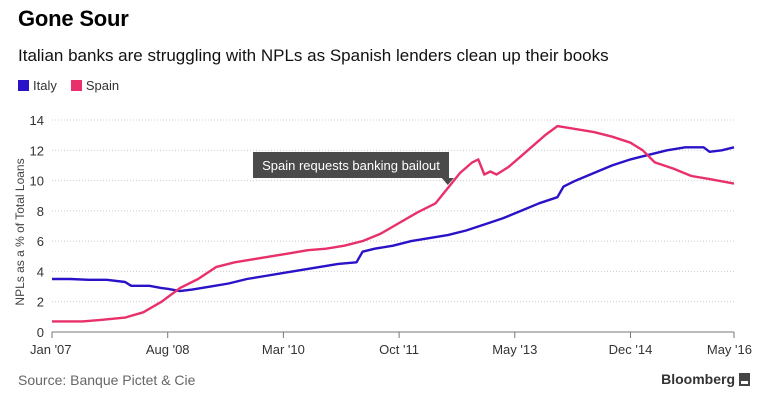 The width and height of the screenshot is (770, 407). Describe the element at coordinates (107, 380) in the screenshot. I see `source-note: Source: Banque Pictet & Cie` at that location.